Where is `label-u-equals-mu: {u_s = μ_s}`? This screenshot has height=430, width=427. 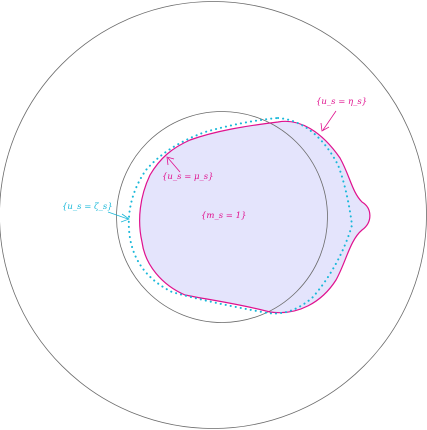
label-u-equals-mu: {u_s = μ_s} is located at coordinates (188, 177).